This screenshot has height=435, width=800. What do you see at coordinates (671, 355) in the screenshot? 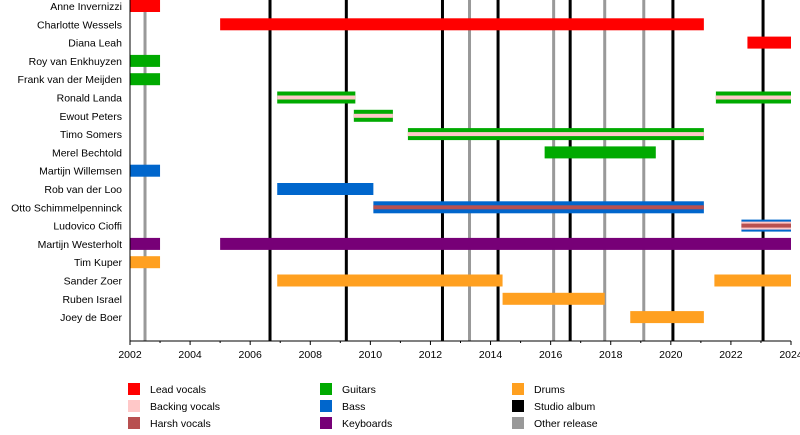
I see `x-tick-label: 2020` at bounding box center [671, 355].